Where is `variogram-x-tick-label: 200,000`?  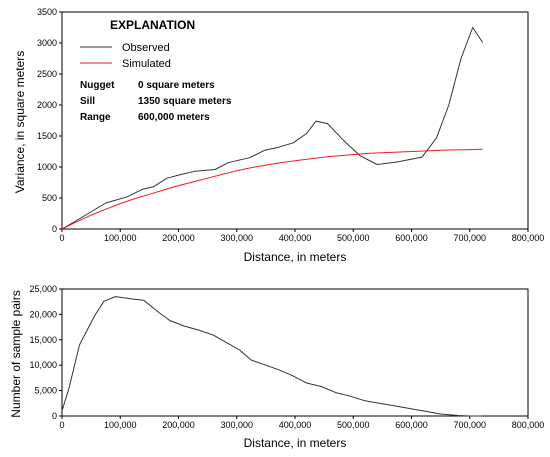 variogram-x-tick-label: 200,000 is located at coordinates (178, 238).